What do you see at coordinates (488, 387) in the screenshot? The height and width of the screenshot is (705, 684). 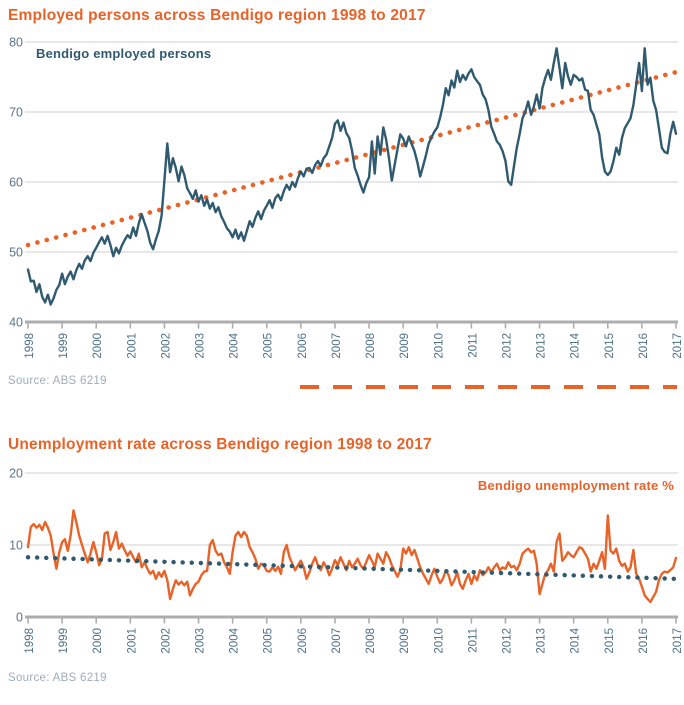 I see `orange-dashed-divider` at bounding box center [488, 387].